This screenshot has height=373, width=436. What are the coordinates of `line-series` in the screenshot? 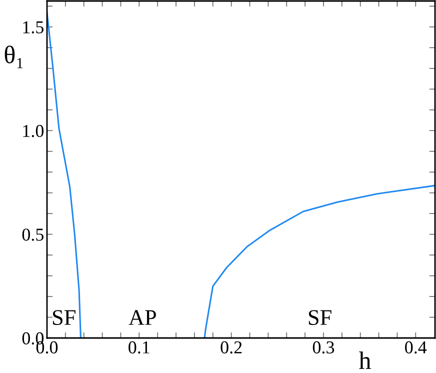 It's located at (64, 175).